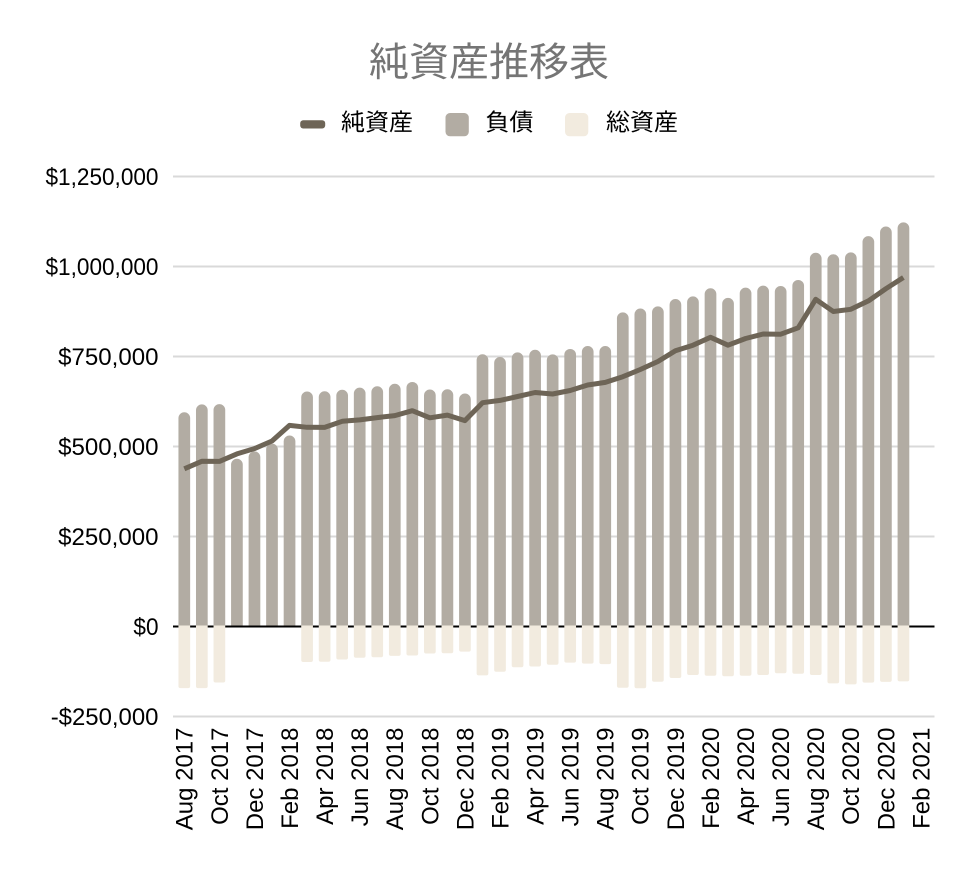  Describe the element at coordinates (921, 778) in the screenshot. I see `svg-text: Feb 2021` at that location.